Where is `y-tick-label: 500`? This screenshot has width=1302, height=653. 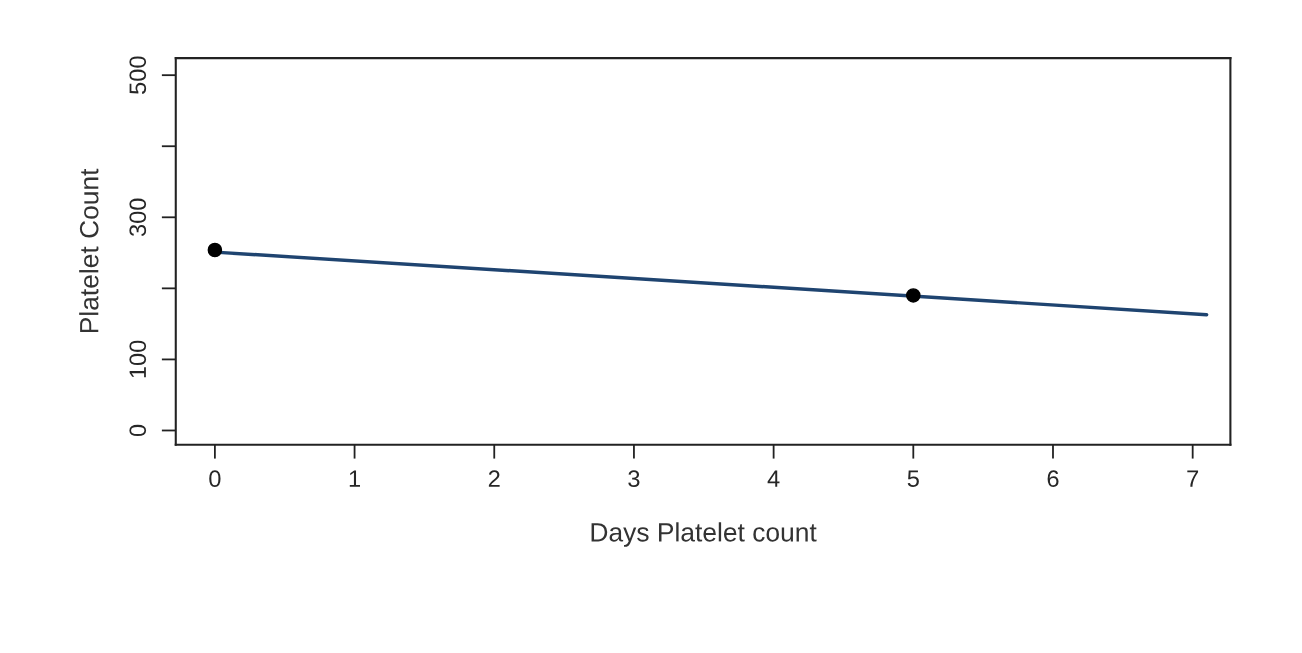 y-tick-label: 500 is located at coordinates (138, 75).